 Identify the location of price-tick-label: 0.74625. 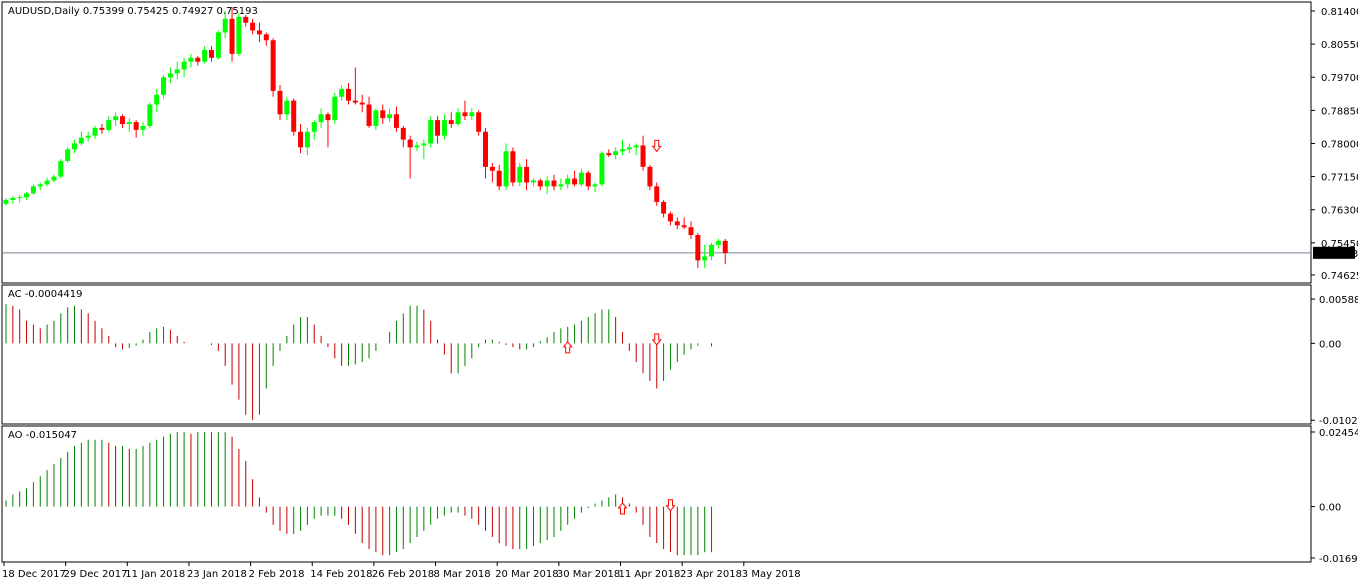
(1339, 276).